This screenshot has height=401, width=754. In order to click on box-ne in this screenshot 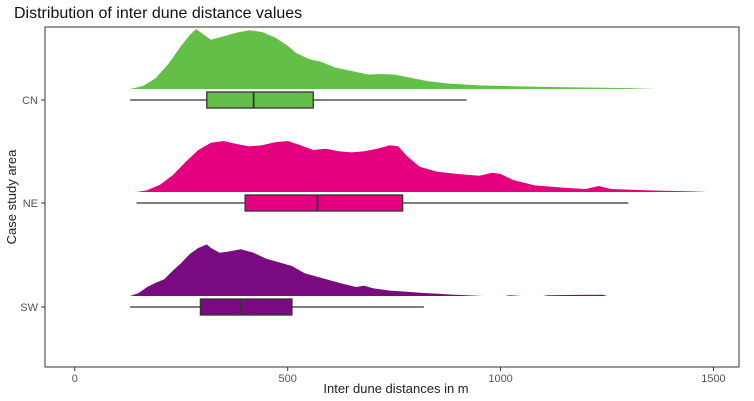, I will do `click(324, 203)`.